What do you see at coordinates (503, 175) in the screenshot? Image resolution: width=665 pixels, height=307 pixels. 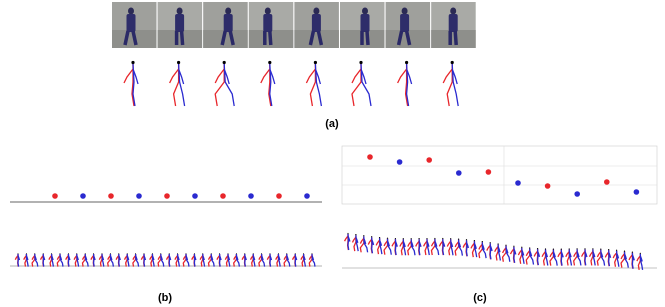 I see `dots` at bounding box center [503, 175].